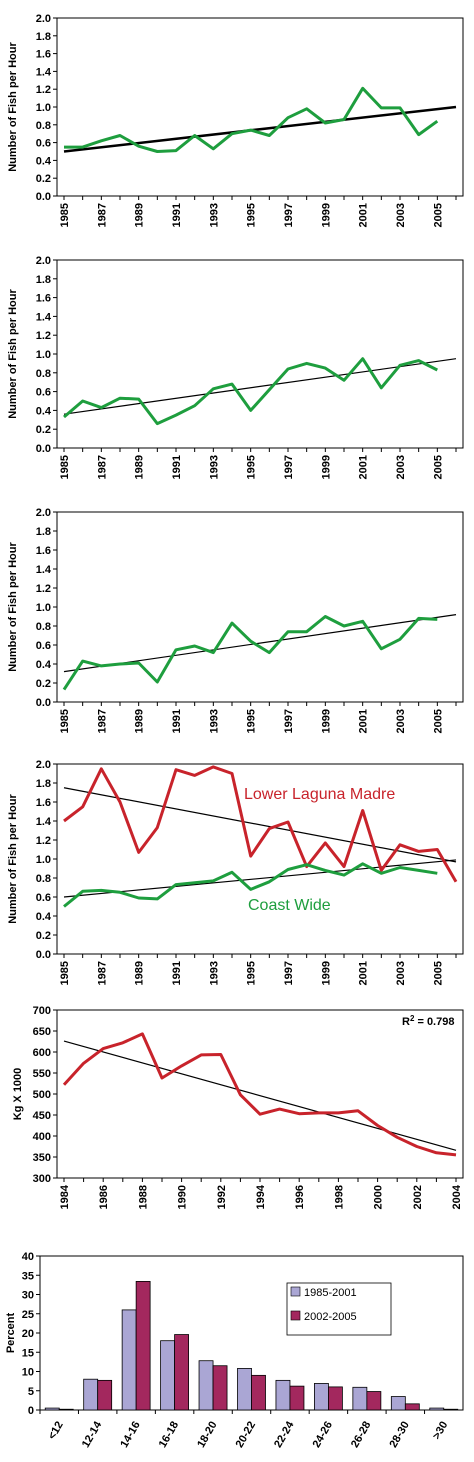 This screenshot has height=1462, width=474. What do you see at coordinates (441, 1431) in the screenshot?
I see `x-tick-label: >30` at bounding box center [441, 1431].